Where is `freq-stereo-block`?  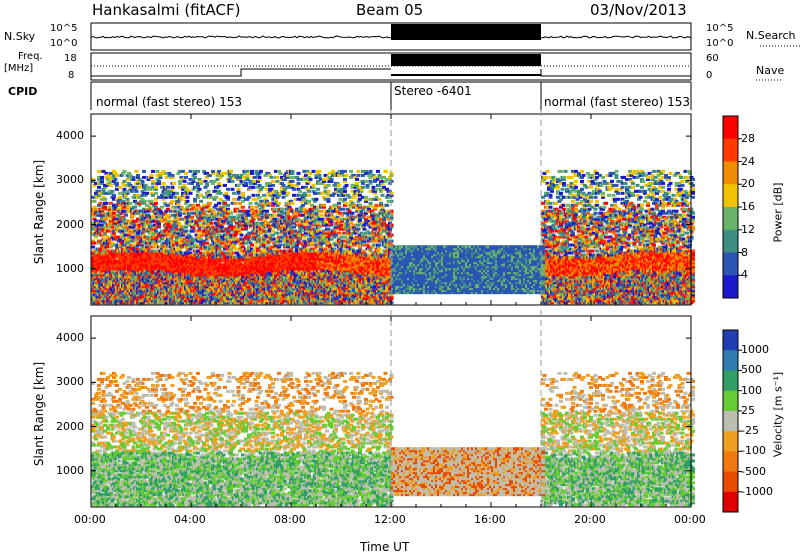 freq-stereo-block is located at coordinates (466, 60).